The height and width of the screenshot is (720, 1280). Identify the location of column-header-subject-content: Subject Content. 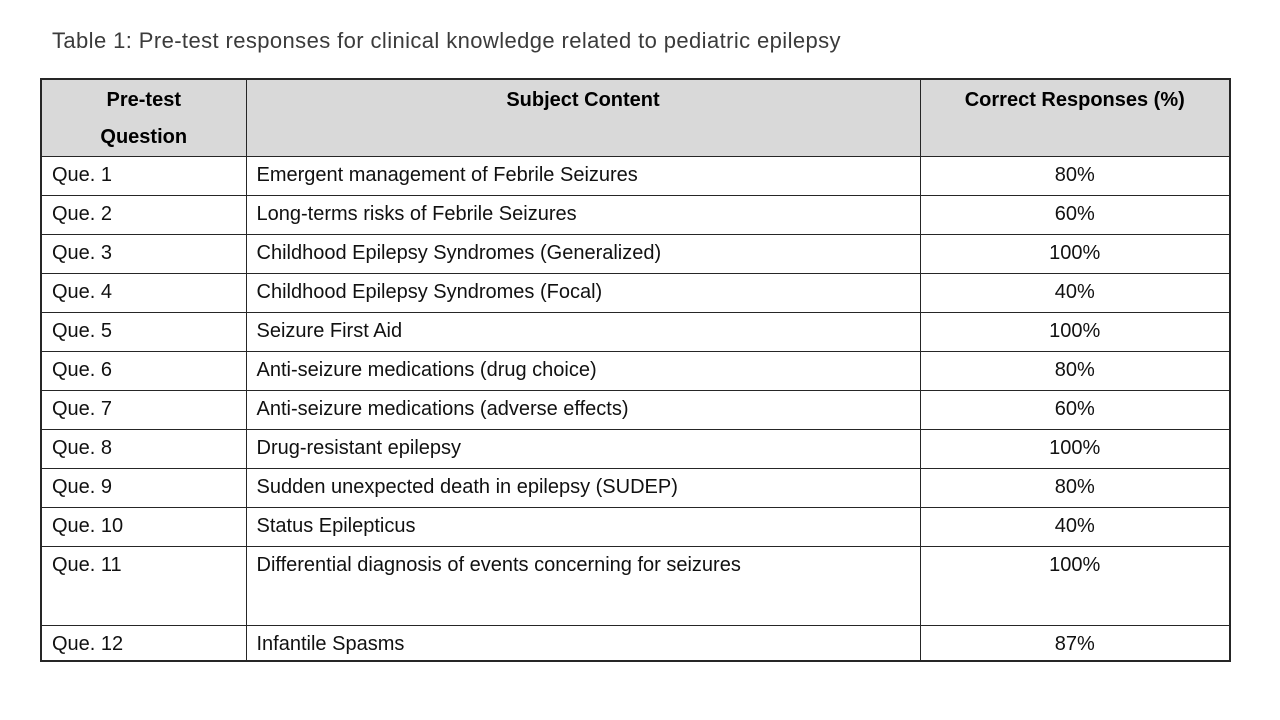
(583, 117).